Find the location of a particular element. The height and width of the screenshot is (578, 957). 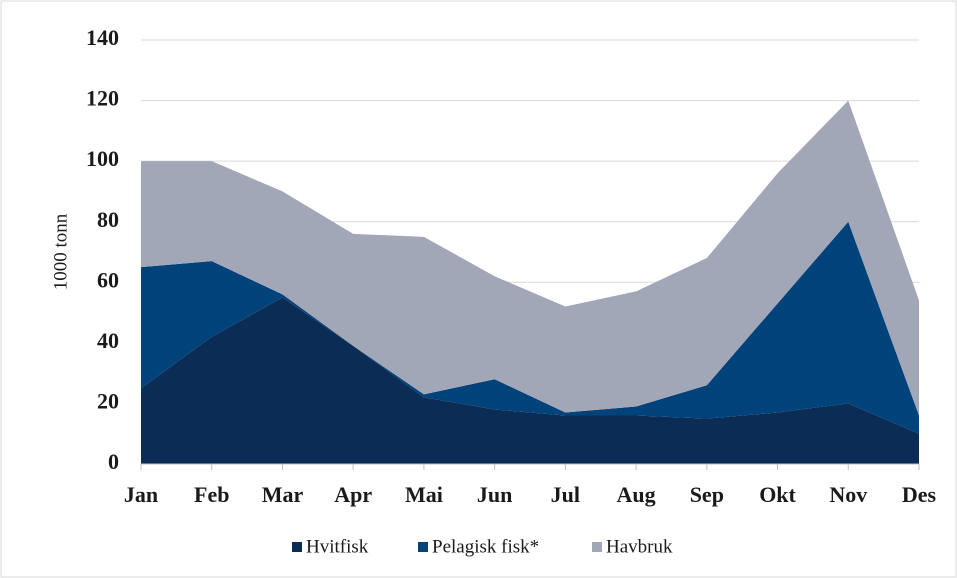

legend-label: Pelagisk fisk* is located at coordinates (485, 546).